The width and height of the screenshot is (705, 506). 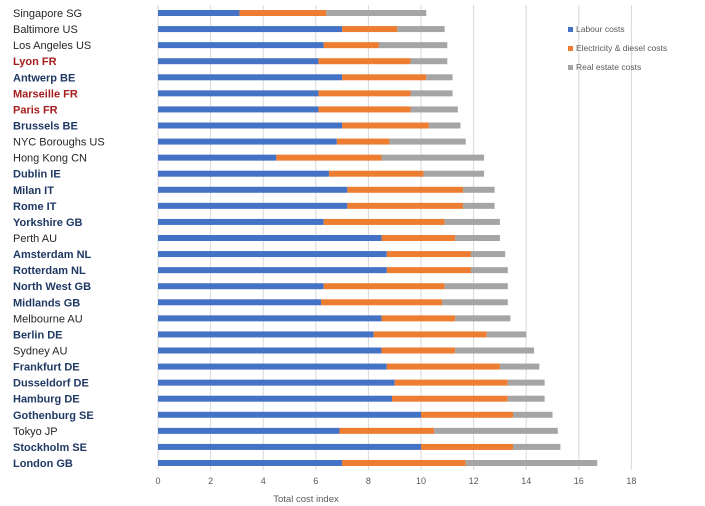 What do you see at coordinates (395, 481) in the screenshot?
I see `x-tick-labels: 0 2 4 6 8 10 12 14 16 18` at bounding box center [395, 481].